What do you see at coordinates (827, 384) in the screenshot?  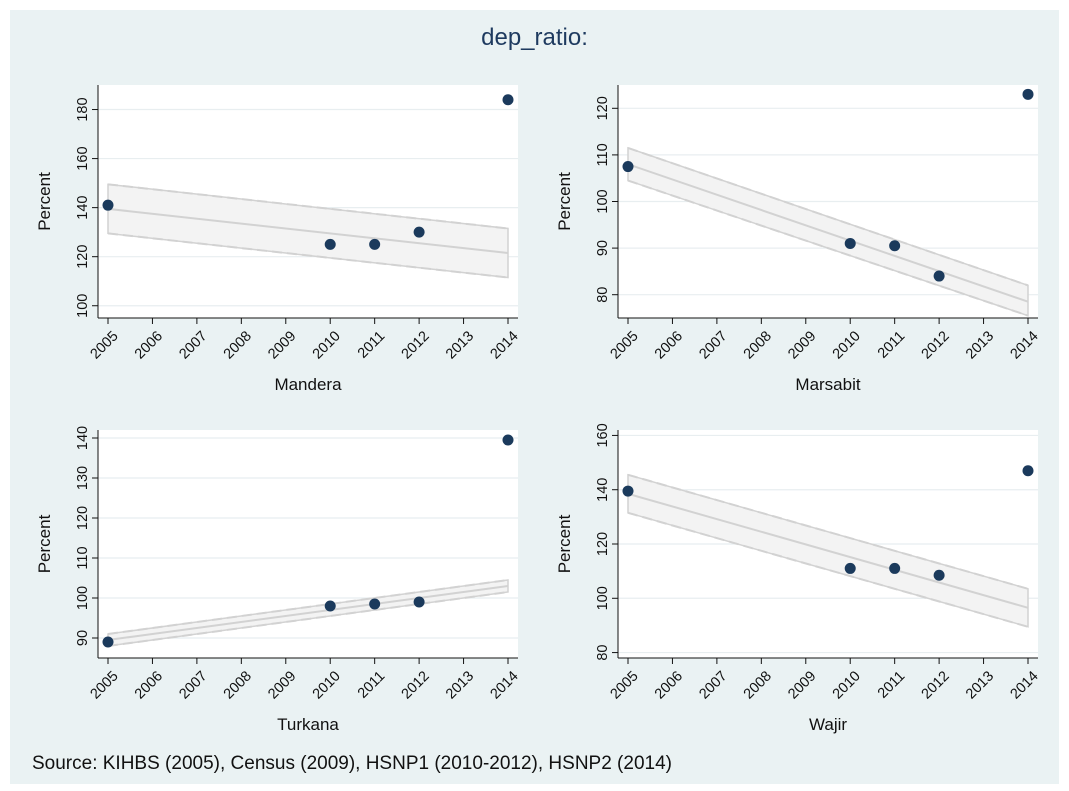 I see `x-axis-title: Marsabit` at bounding box center [827, 384].